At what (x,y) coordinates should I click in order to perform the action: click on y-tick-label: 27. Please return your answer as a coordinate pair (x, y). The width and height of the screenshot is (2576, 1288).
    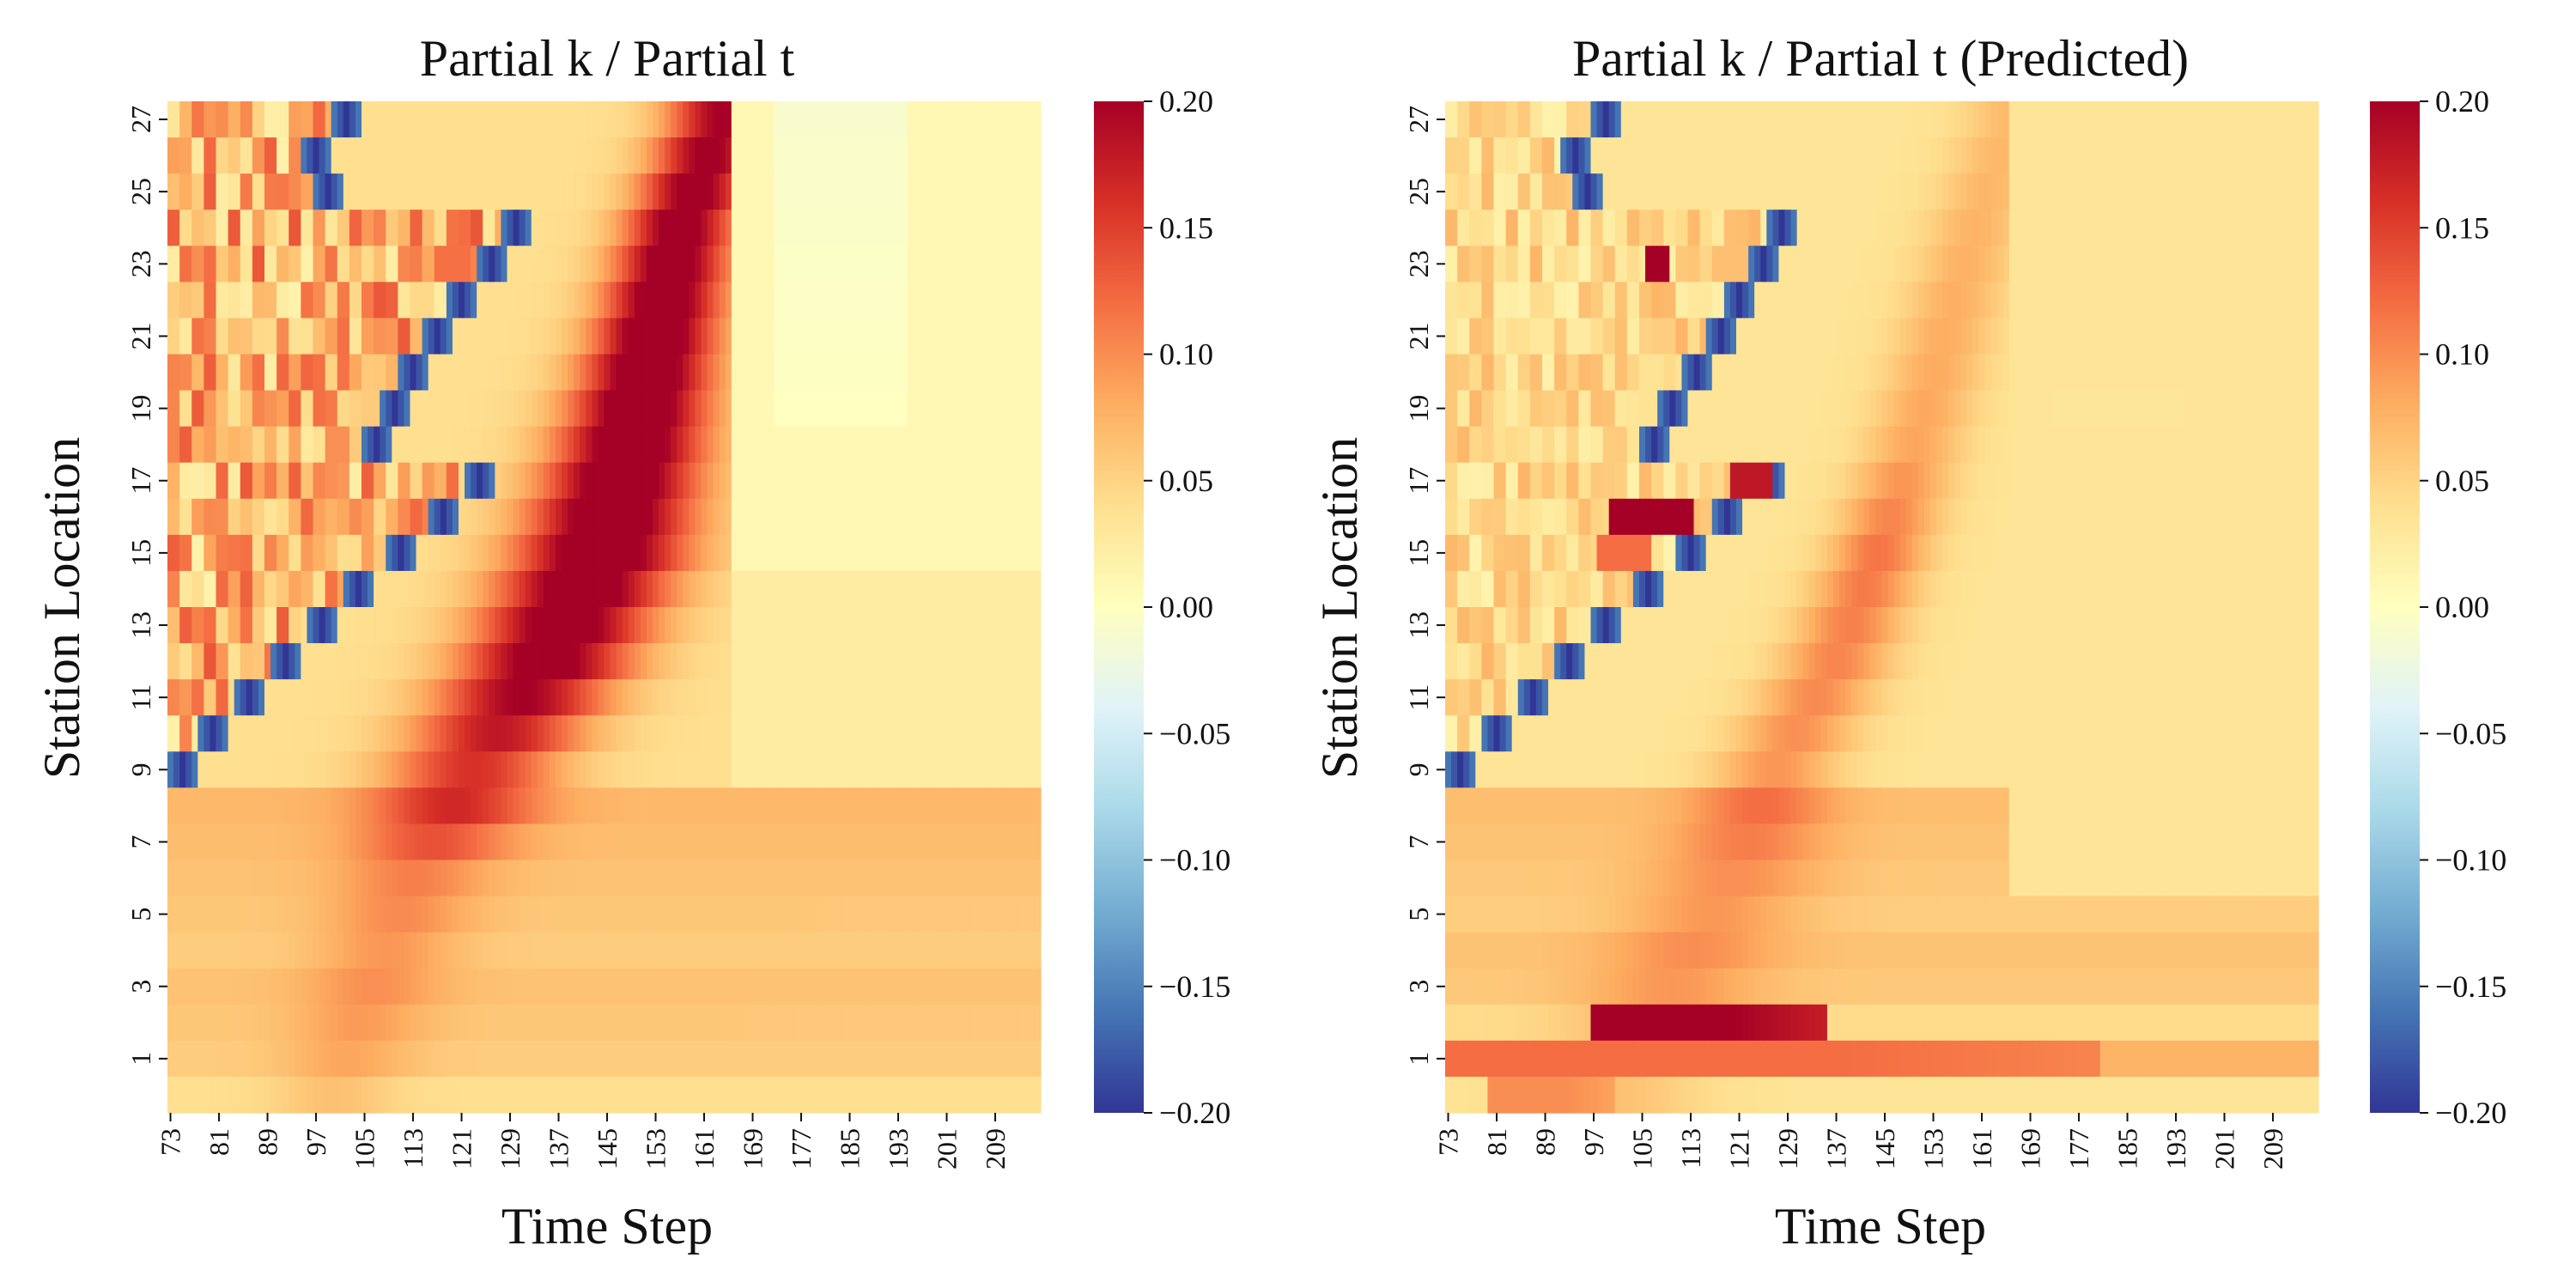
    Looking at the image, I should click on (140, 119).